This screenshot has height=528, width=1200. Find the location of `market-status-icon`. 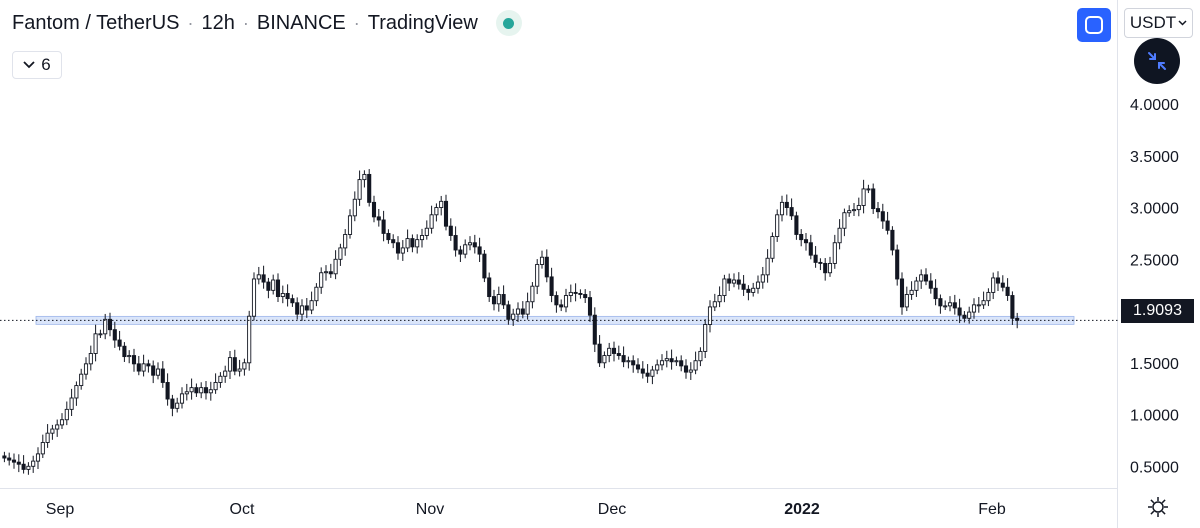

market-status-icon is located at coordinates (508, 23).